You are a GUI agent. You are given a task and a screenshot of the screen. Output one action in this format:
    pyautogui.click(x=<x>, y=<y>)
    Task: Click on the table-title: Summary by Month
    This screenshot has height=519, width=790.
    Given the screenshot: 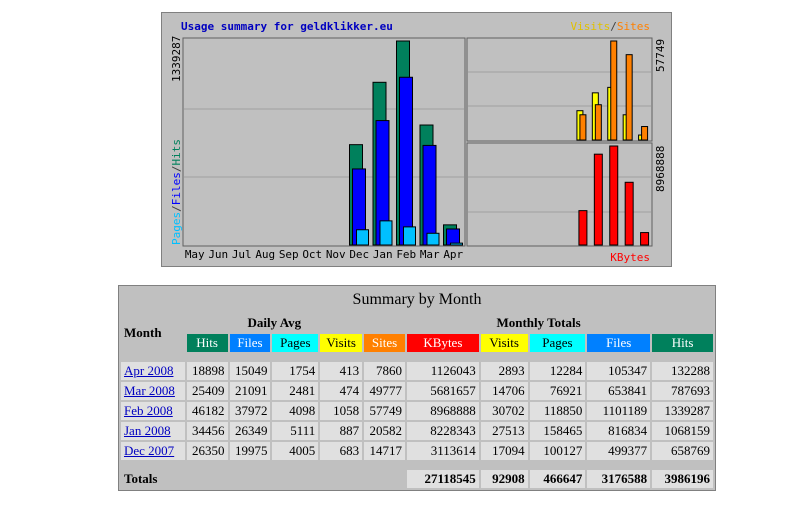 What is the action you would take?
    pyautogui.click(x=417, y=299)
    